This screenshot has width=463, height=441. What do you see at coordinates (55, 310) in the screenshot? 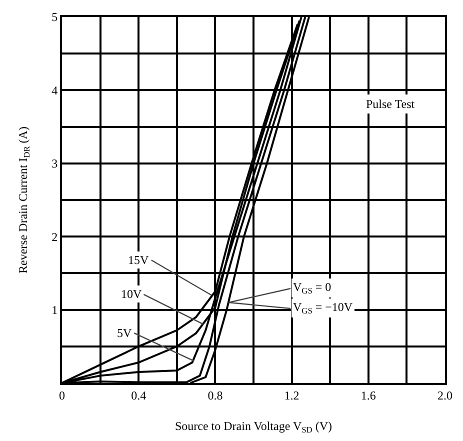
I see `y-tick-label: 1` at bounding box center [55, 310].